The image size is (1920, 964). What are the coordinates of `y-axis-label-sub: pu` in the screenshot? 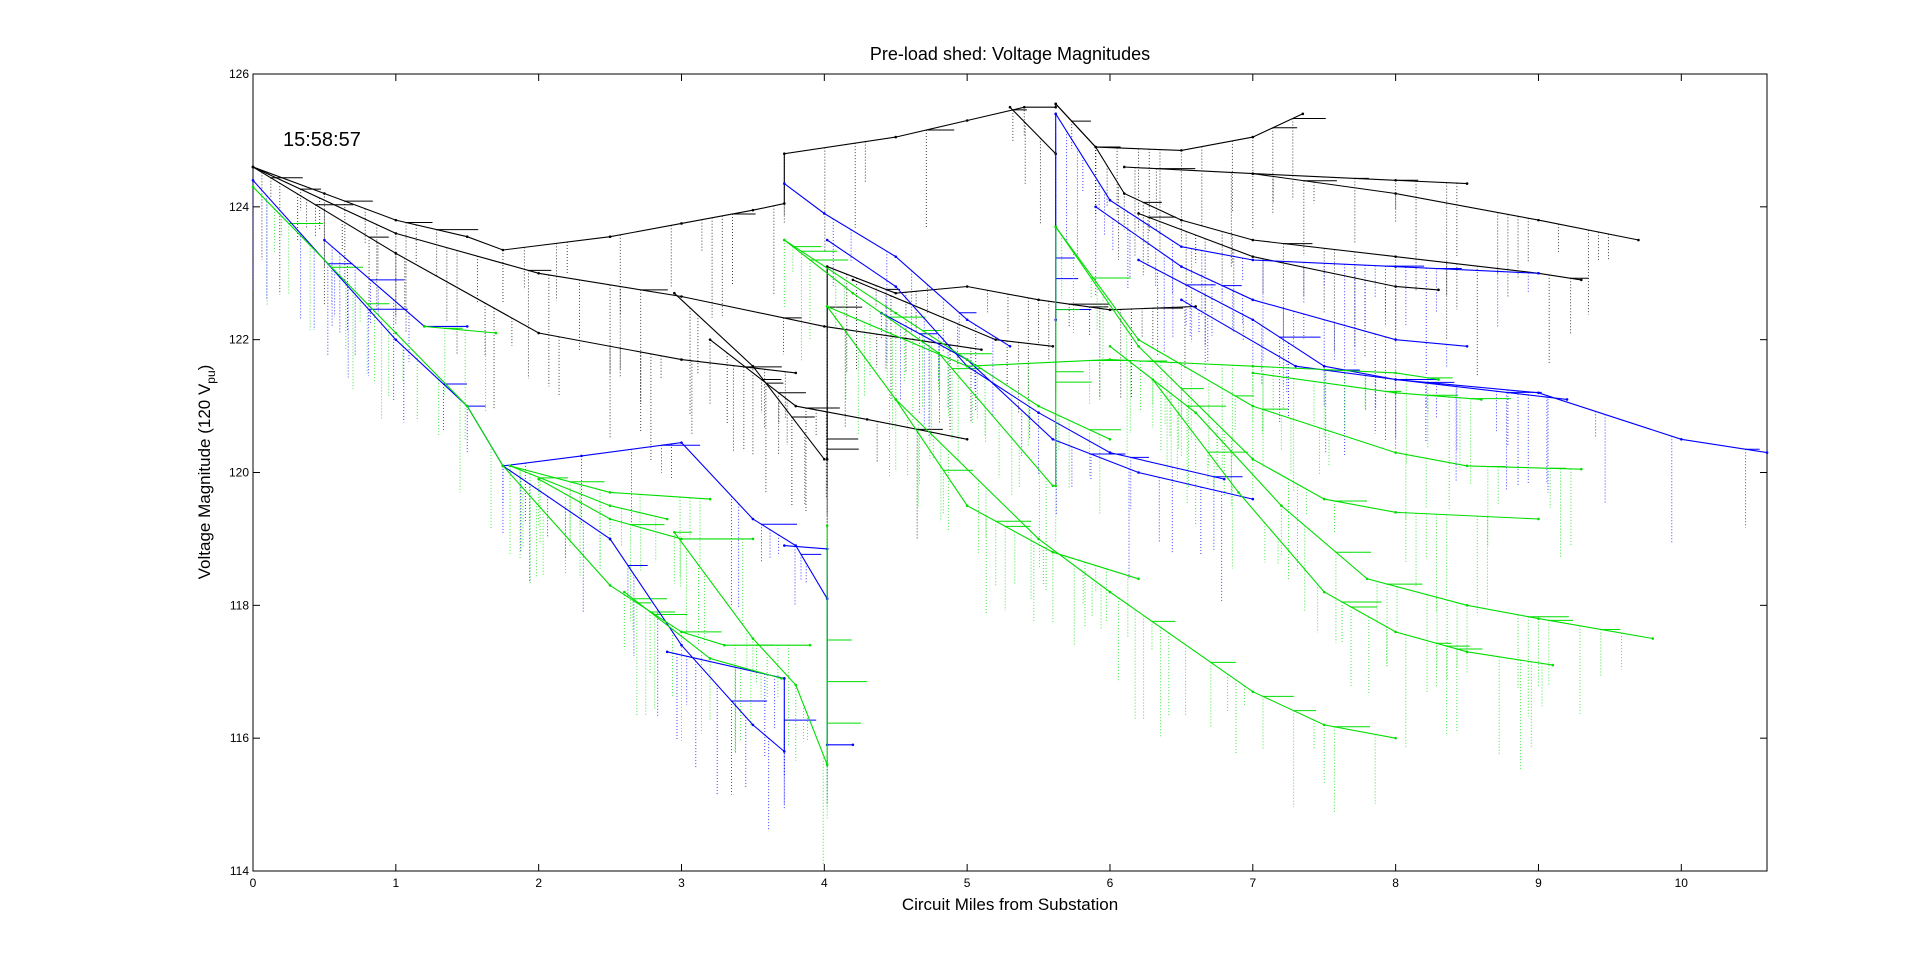 It's located at (211, 376).